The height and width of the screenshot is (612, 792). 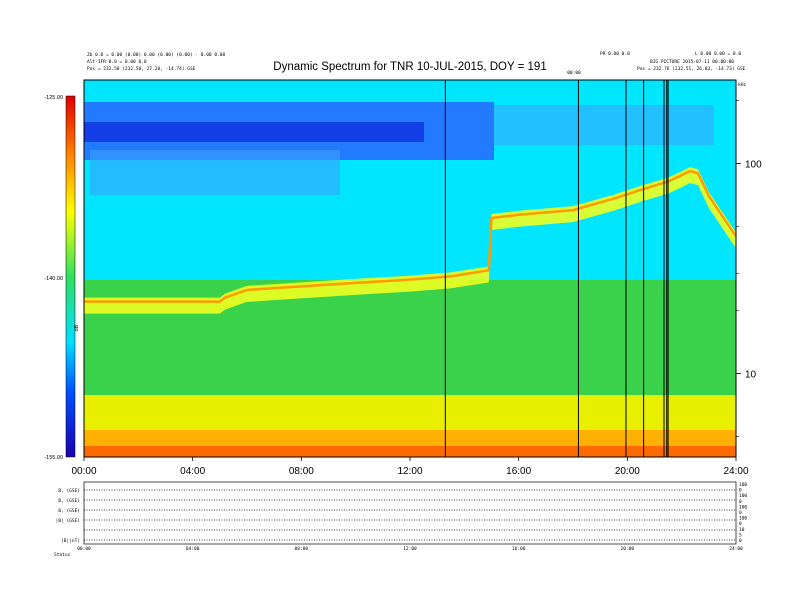 What do you see at coordinates (740, 491) in the screenshot?
I see `bottom-right-tick-1: 0` at bounding box center [740, 491].